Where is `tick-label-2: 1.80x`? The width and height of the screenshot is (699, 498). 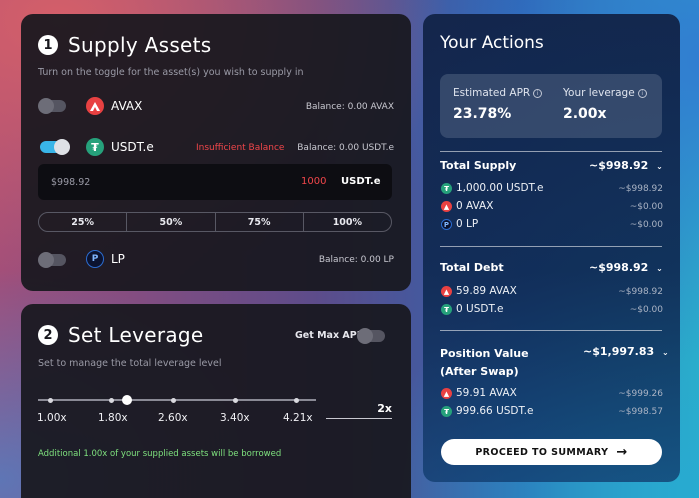 tick-label-2: 1.80x is located at coordinates (113, 418).